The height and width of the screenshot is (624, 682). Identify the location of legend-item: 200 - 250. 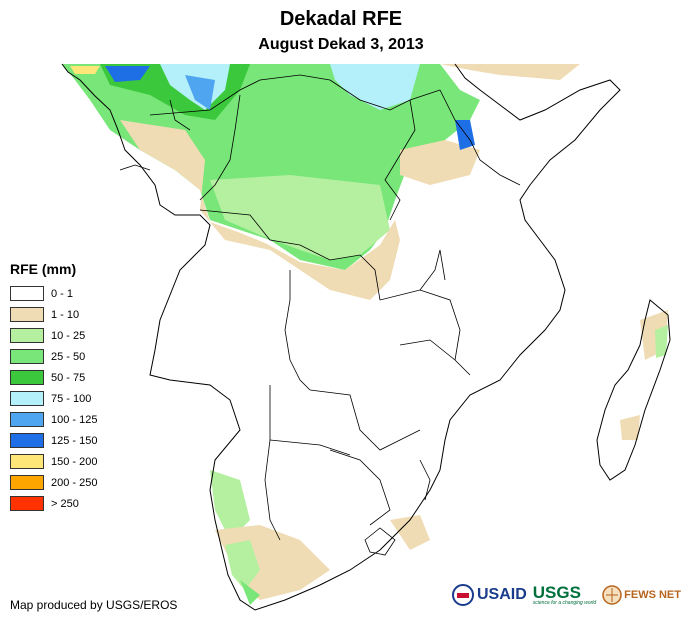
(53, 482).